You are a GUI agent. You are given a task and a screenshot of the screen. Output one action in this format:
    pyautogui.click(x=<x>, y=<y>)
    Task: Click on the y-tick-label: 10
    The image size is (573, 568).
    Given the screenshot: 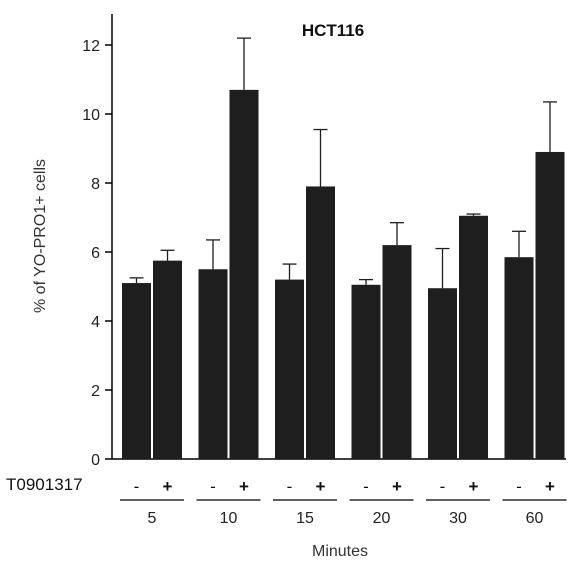 What is the action you would take?
    pyautogui.click(x=91, y=115)
    